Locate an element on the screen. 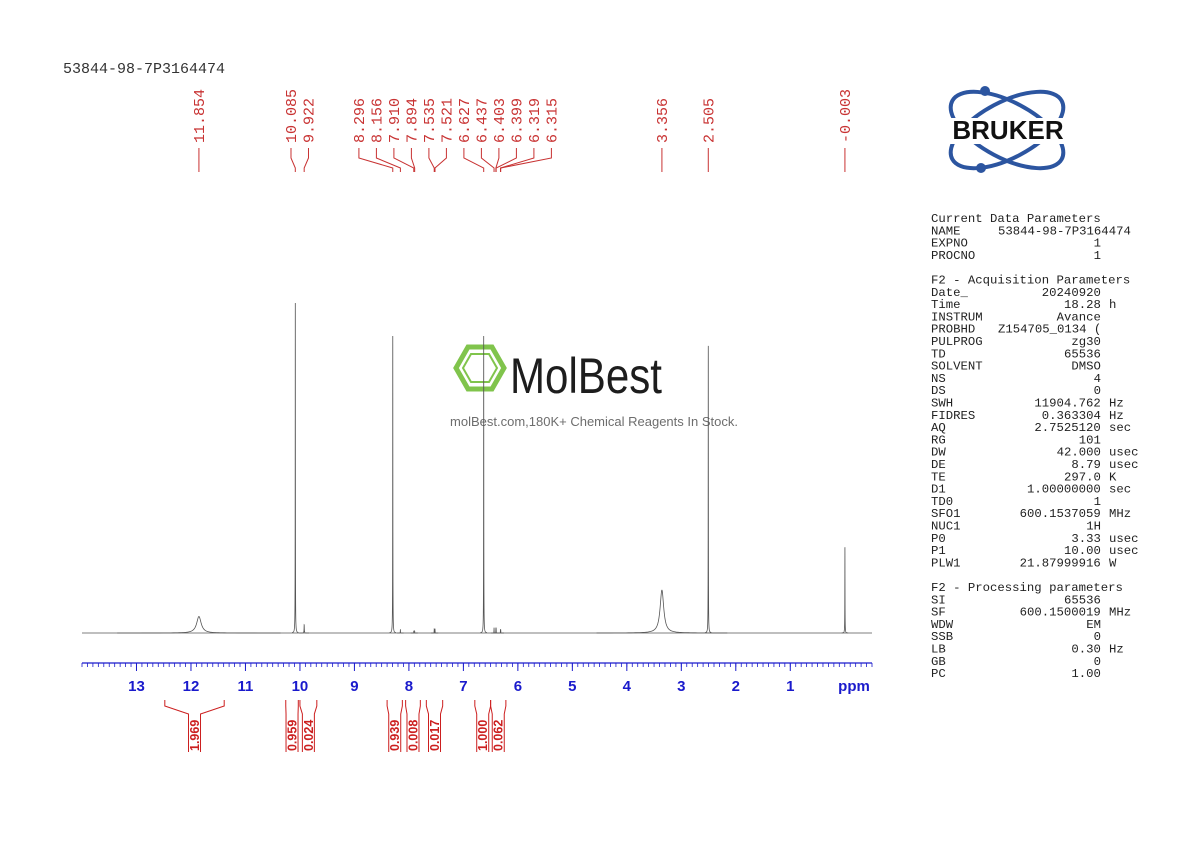 The width and height of the screenshot is (1190, 842). param-key: GB is located at coordinates (938, 662).